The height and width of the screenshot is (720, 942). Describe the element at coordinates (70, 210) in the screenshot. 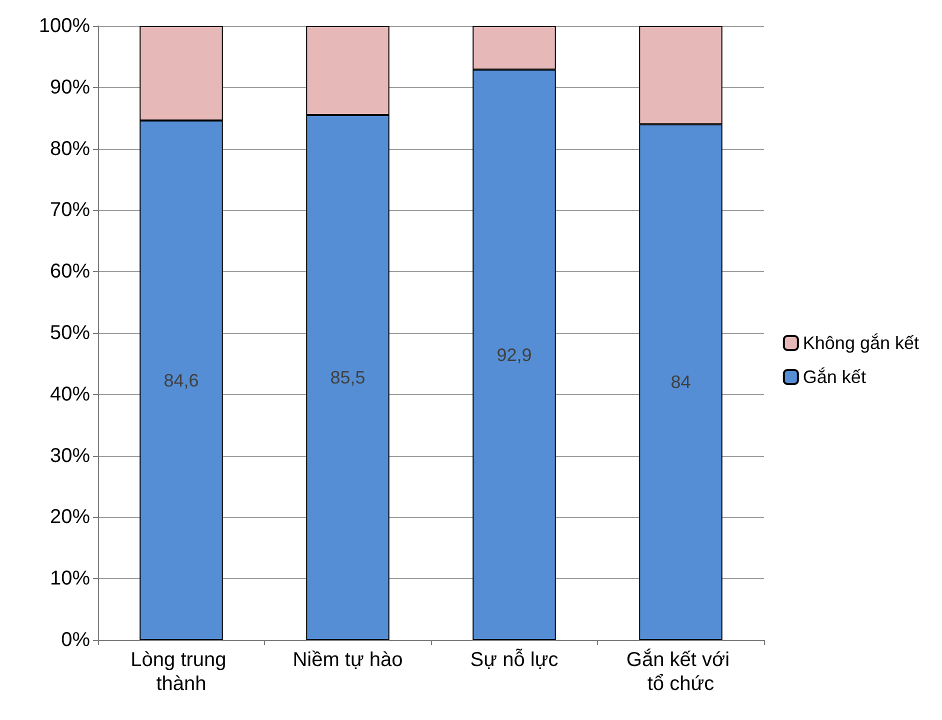

I see `y-tick-label: 70%` at that location.